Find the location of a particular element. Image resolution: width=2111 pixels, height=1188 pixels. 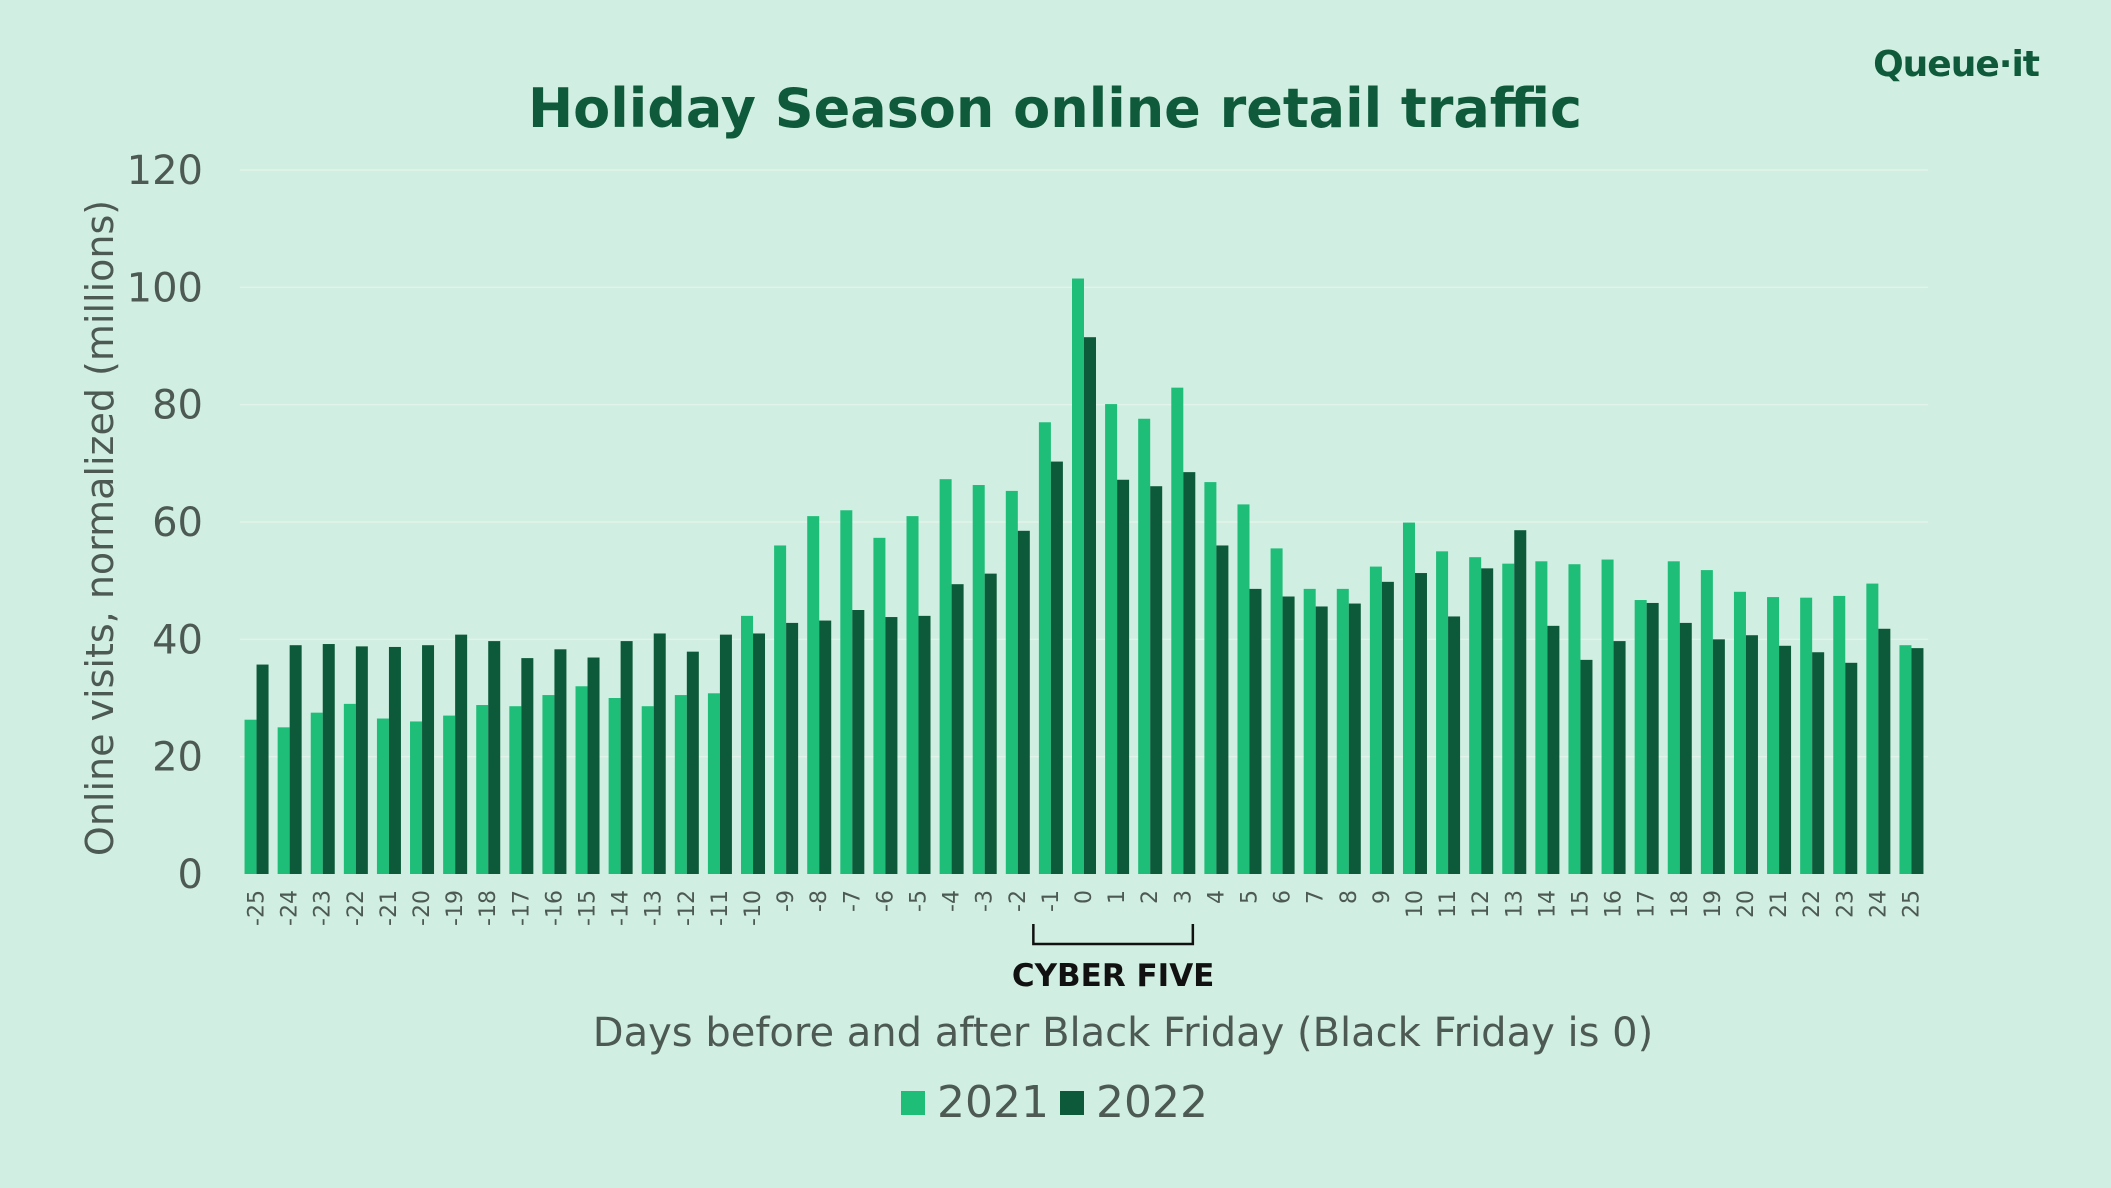

x-tick-label: -17 is located at coordinates (521, 908).